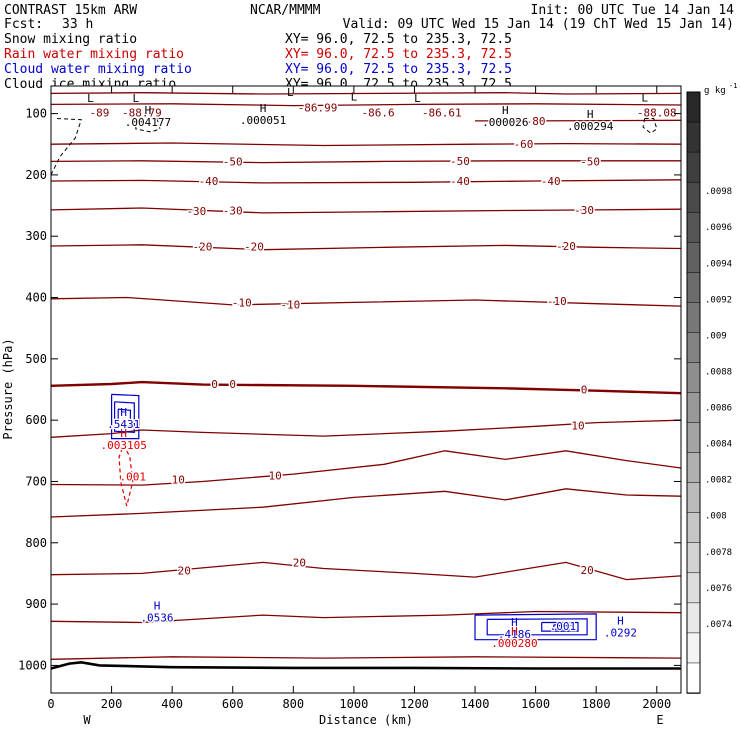 The image size is (740, 744). Describe the element at coordinates (124, 445) in the screenshot. I see `extremum-value: .003105` at that location.